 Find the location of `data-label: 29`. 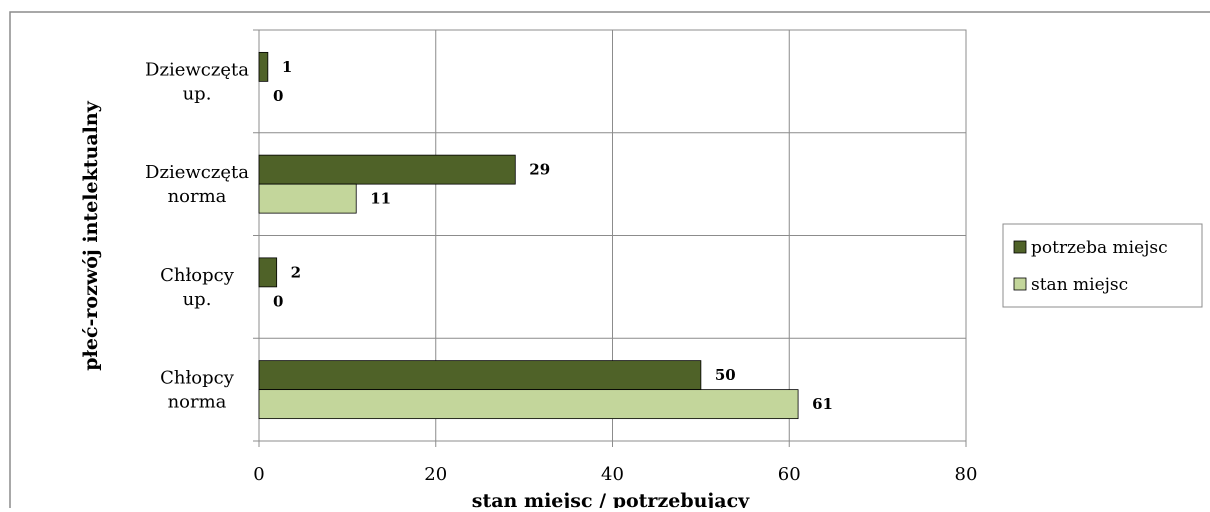

data-label: 29 is located at coordinates (539, 170).